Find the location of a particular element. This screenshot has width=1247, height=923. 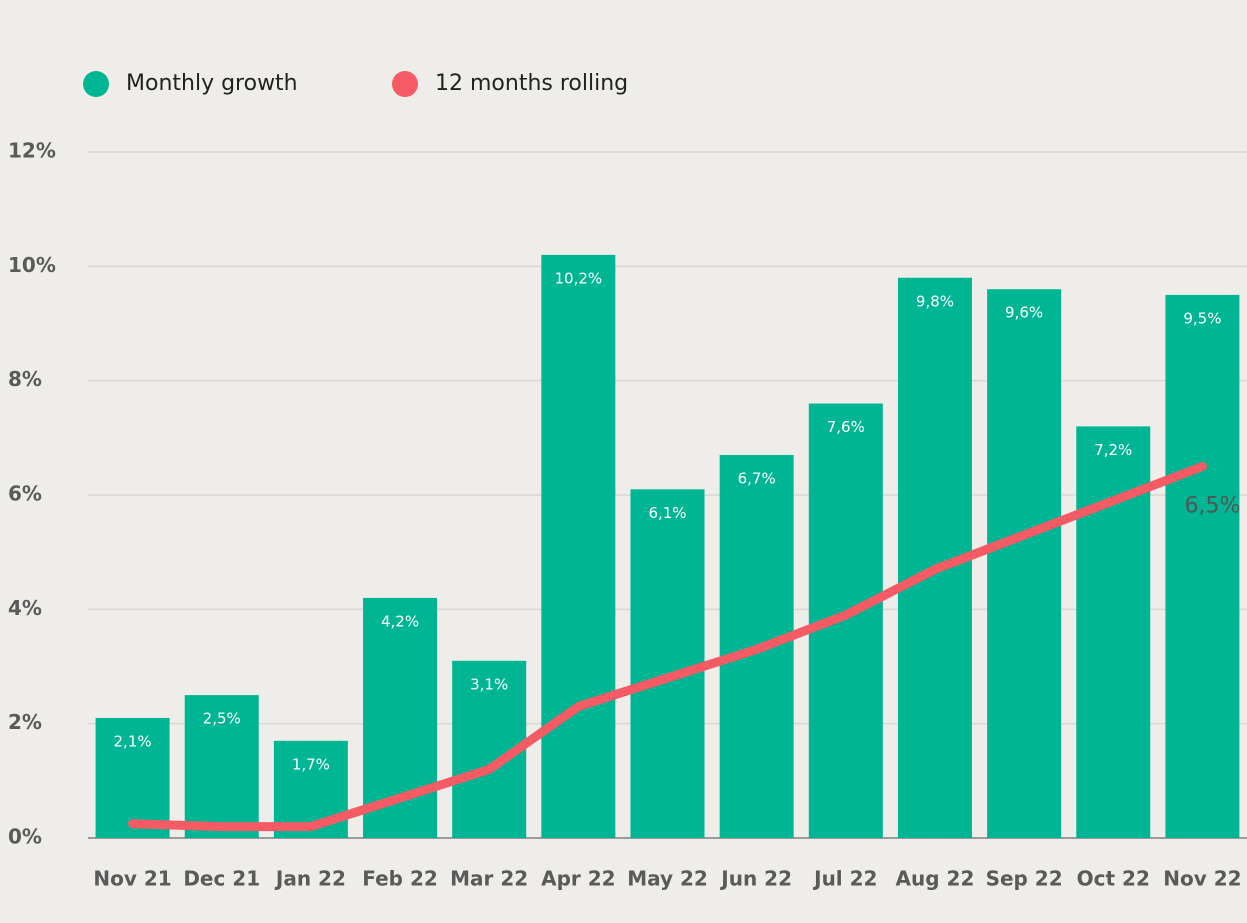

data-label: 3,1% is located at coordinates (489, 684).